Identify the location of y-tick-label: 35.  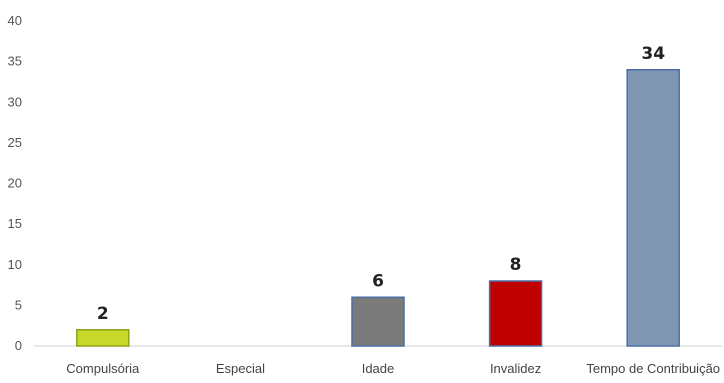
(15, 61).